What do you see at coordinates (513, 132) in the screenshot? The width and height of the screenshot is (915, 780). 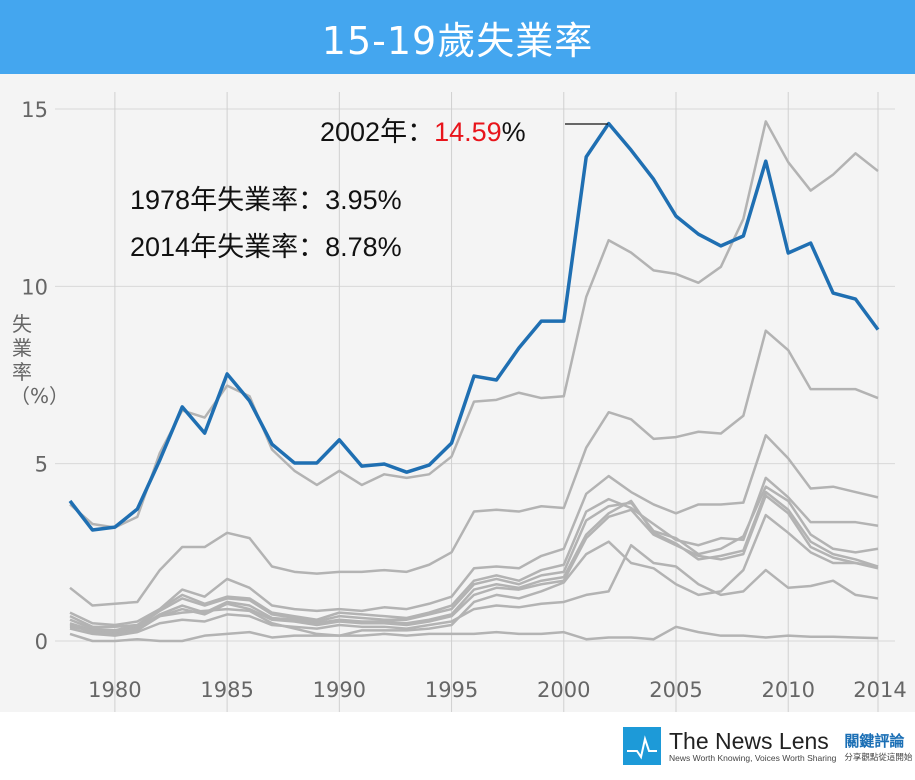 I see `peak-suffix: %` at bounding box center [513, 132].